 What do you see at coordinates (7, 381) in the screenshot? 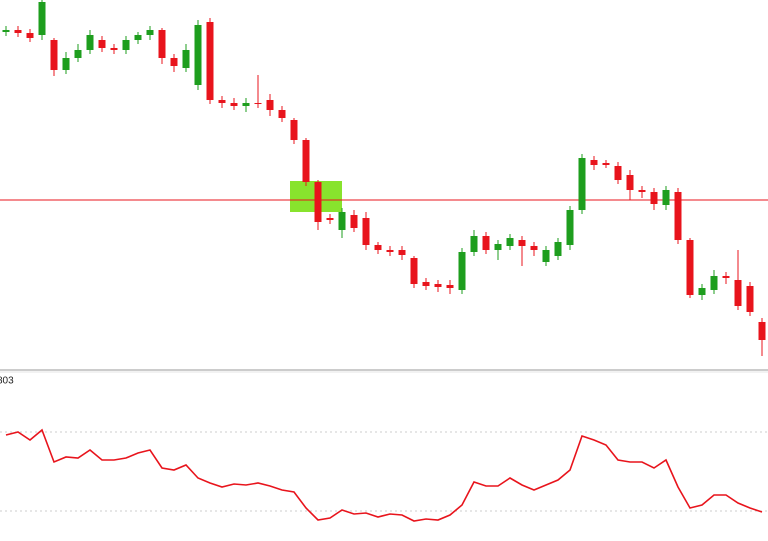
I see `indicator-label: 803` at bounding box center [7, 381].